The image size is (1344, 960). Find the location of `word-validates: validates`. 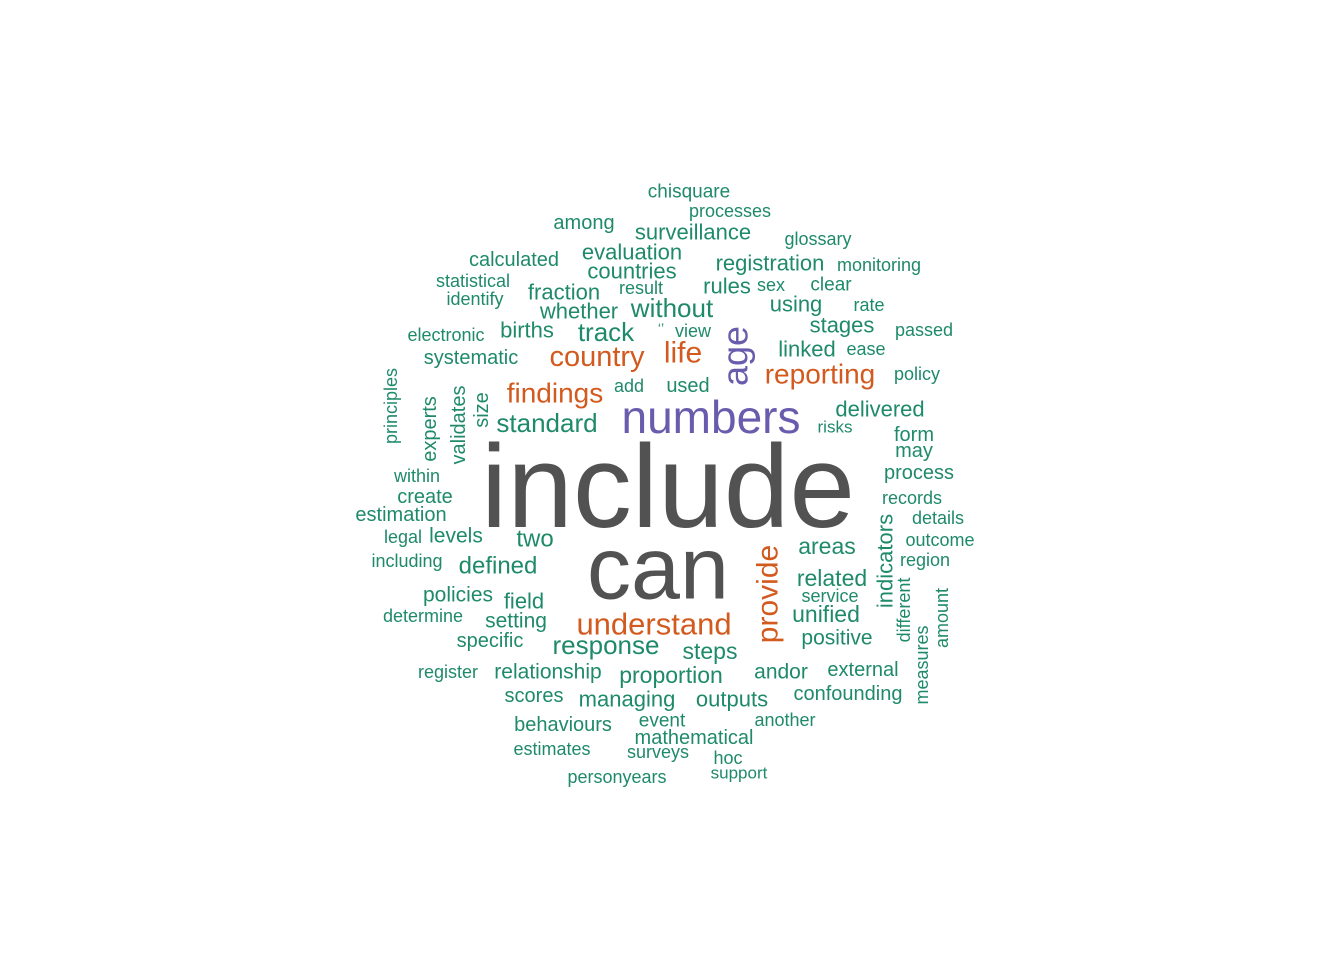

word-validates: validates is located at coordinates (459, 425).